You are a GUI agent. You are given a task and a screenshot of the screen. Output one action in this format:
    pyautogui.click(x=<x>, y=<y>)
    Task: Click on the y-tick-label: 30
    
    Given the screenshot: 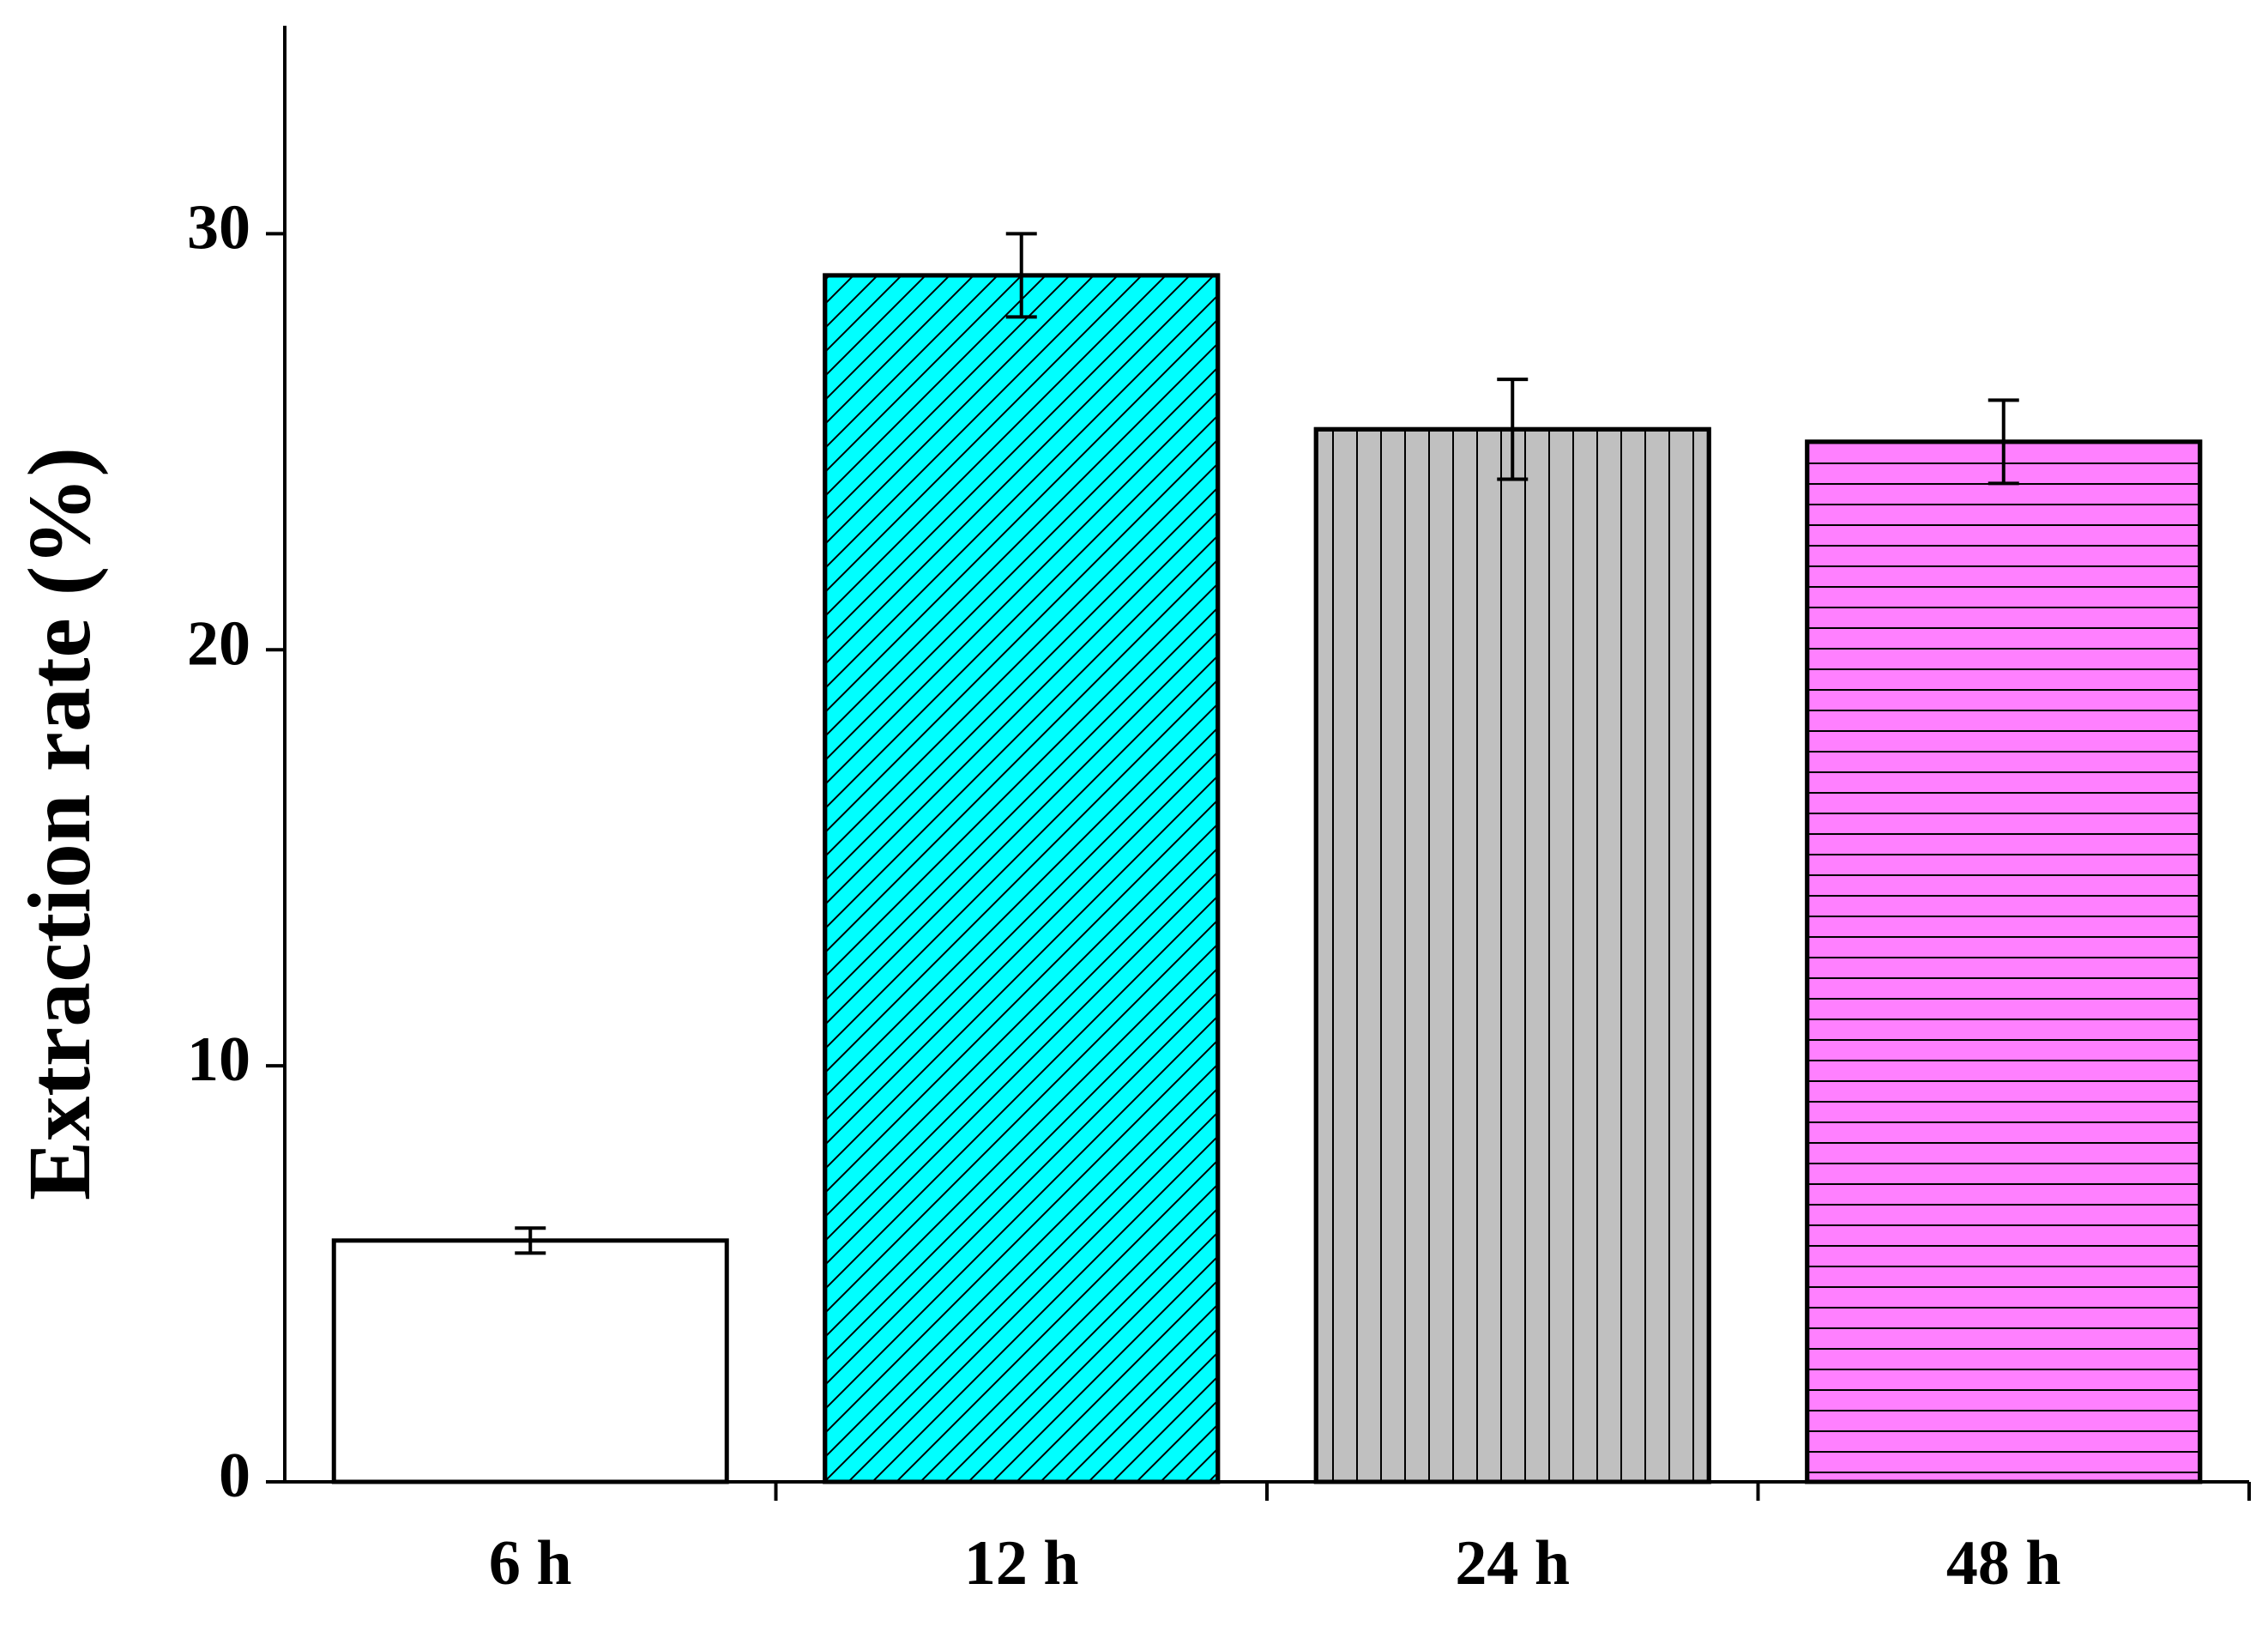 What is the action you would take?
    pyautogui.click(x=219, y=227)
    